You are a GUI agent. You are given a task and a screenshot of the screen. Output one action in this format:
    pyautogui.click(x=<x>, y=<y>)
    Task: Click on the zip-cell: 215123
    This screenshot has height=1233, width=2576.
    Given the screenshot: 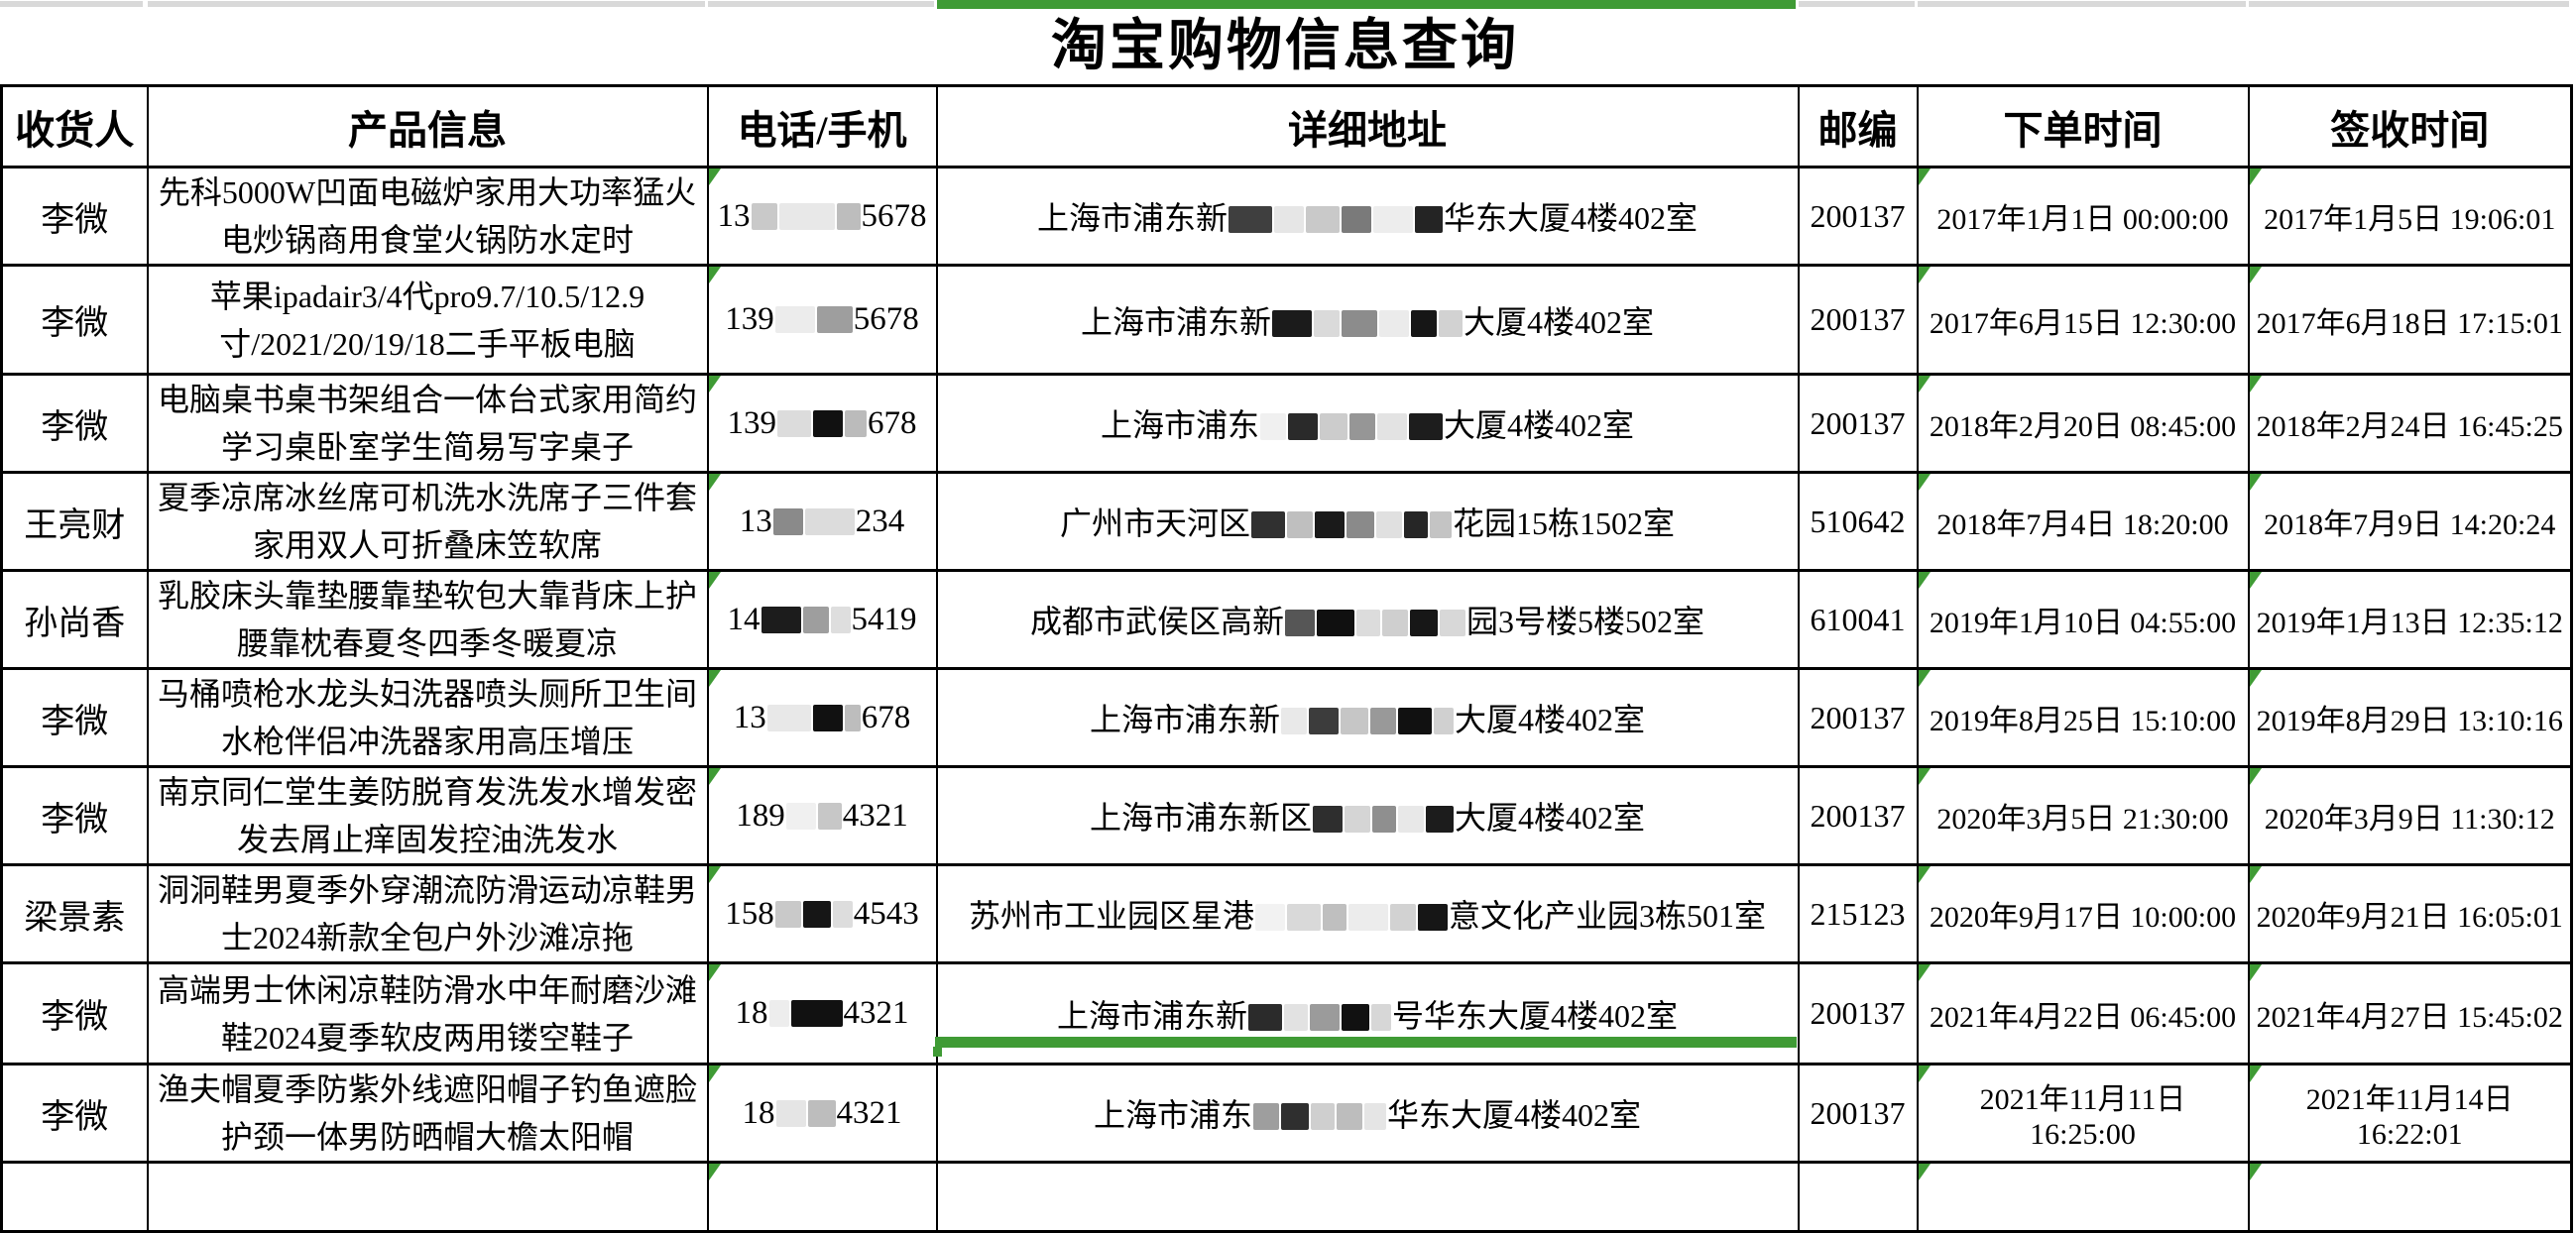 What is the action you would take?
    pyautogui.click(x=1858, y=913)
    